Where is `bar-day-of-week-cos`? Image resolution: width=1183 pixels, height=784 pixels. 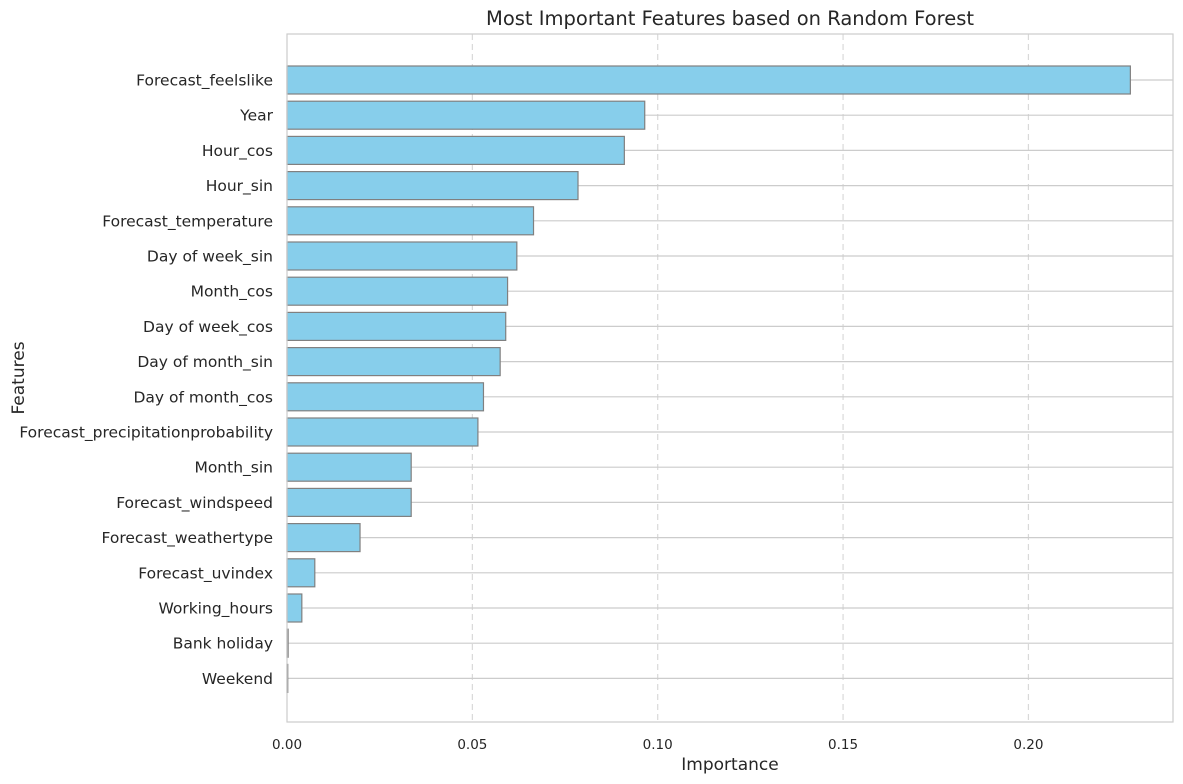
bar-day-of-week-cos is located at coordinates (396, 326).